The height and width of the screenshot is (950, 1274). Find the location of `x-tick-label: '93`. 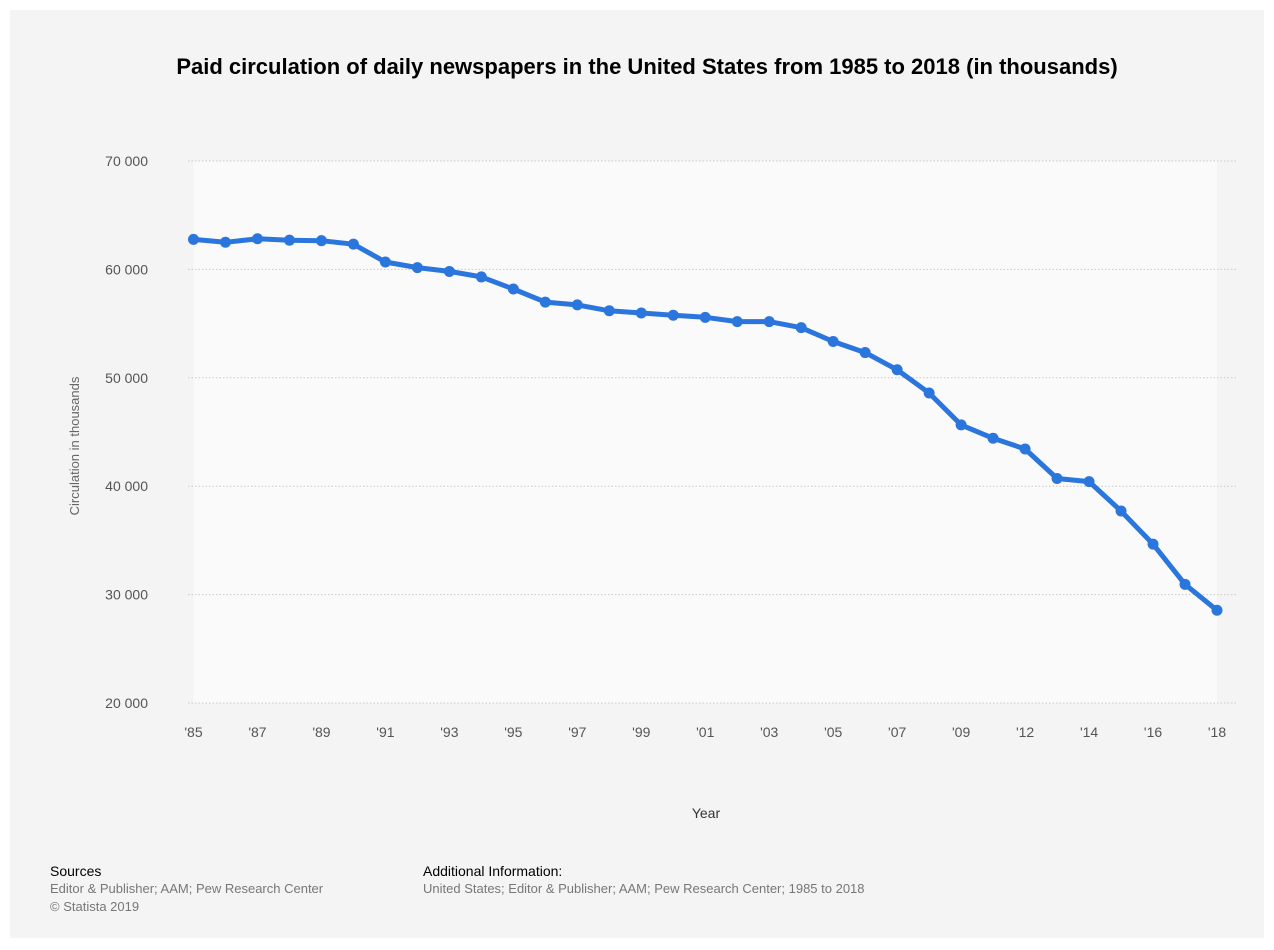

x-tick-label: '93 is located at coordinates (449, 732).